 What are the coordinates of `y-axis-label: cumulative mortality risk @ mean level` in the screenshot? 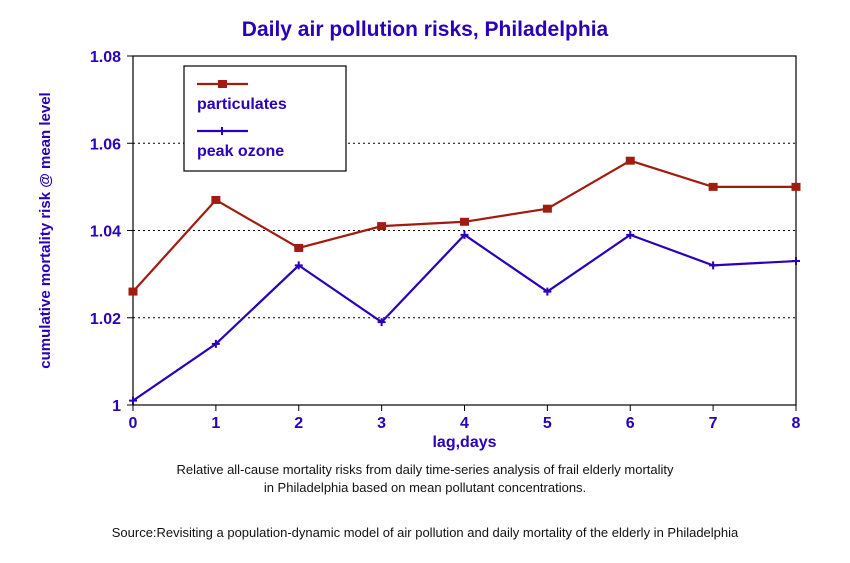 It's located at (45, 230).